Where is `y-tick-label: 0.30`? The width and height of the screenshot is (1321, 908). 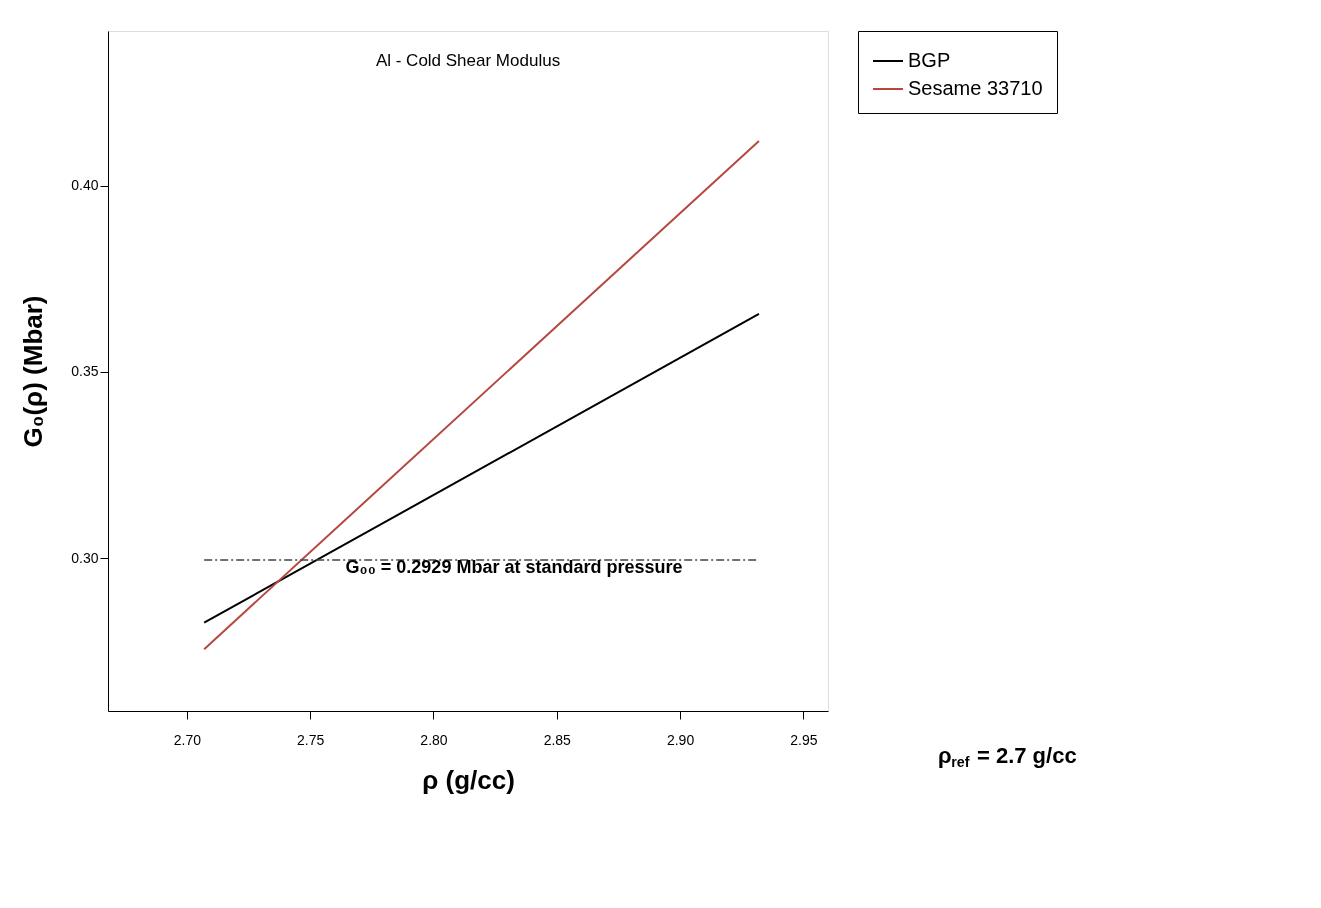 y-tick-label: 0.30 is located at coordinates (85, 557).